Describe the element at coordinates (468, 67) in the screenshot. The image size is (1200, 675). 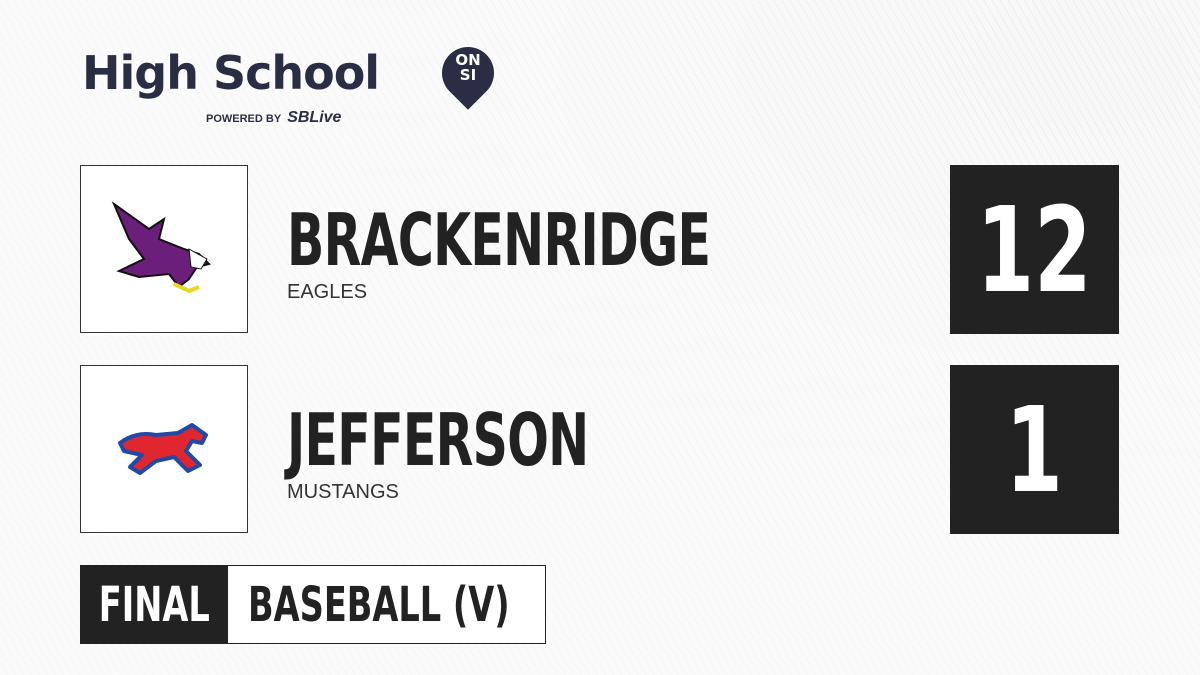
I see `pin-badge: ON SI` at that location.